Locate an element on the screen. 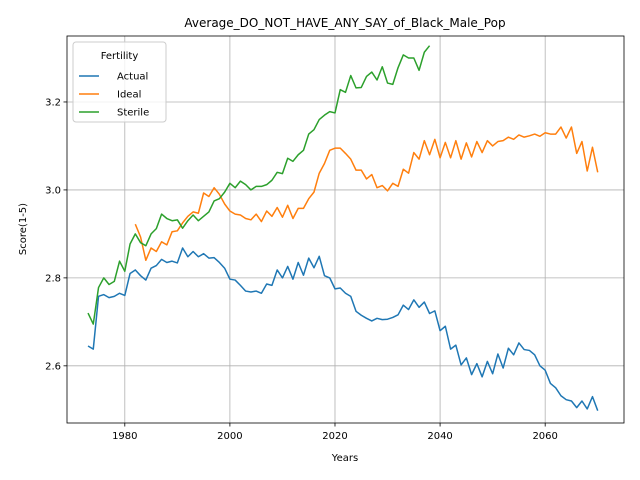 This screenshot has height=480, width=640. x-axis-title: Years is located at coordinates (344, 458).